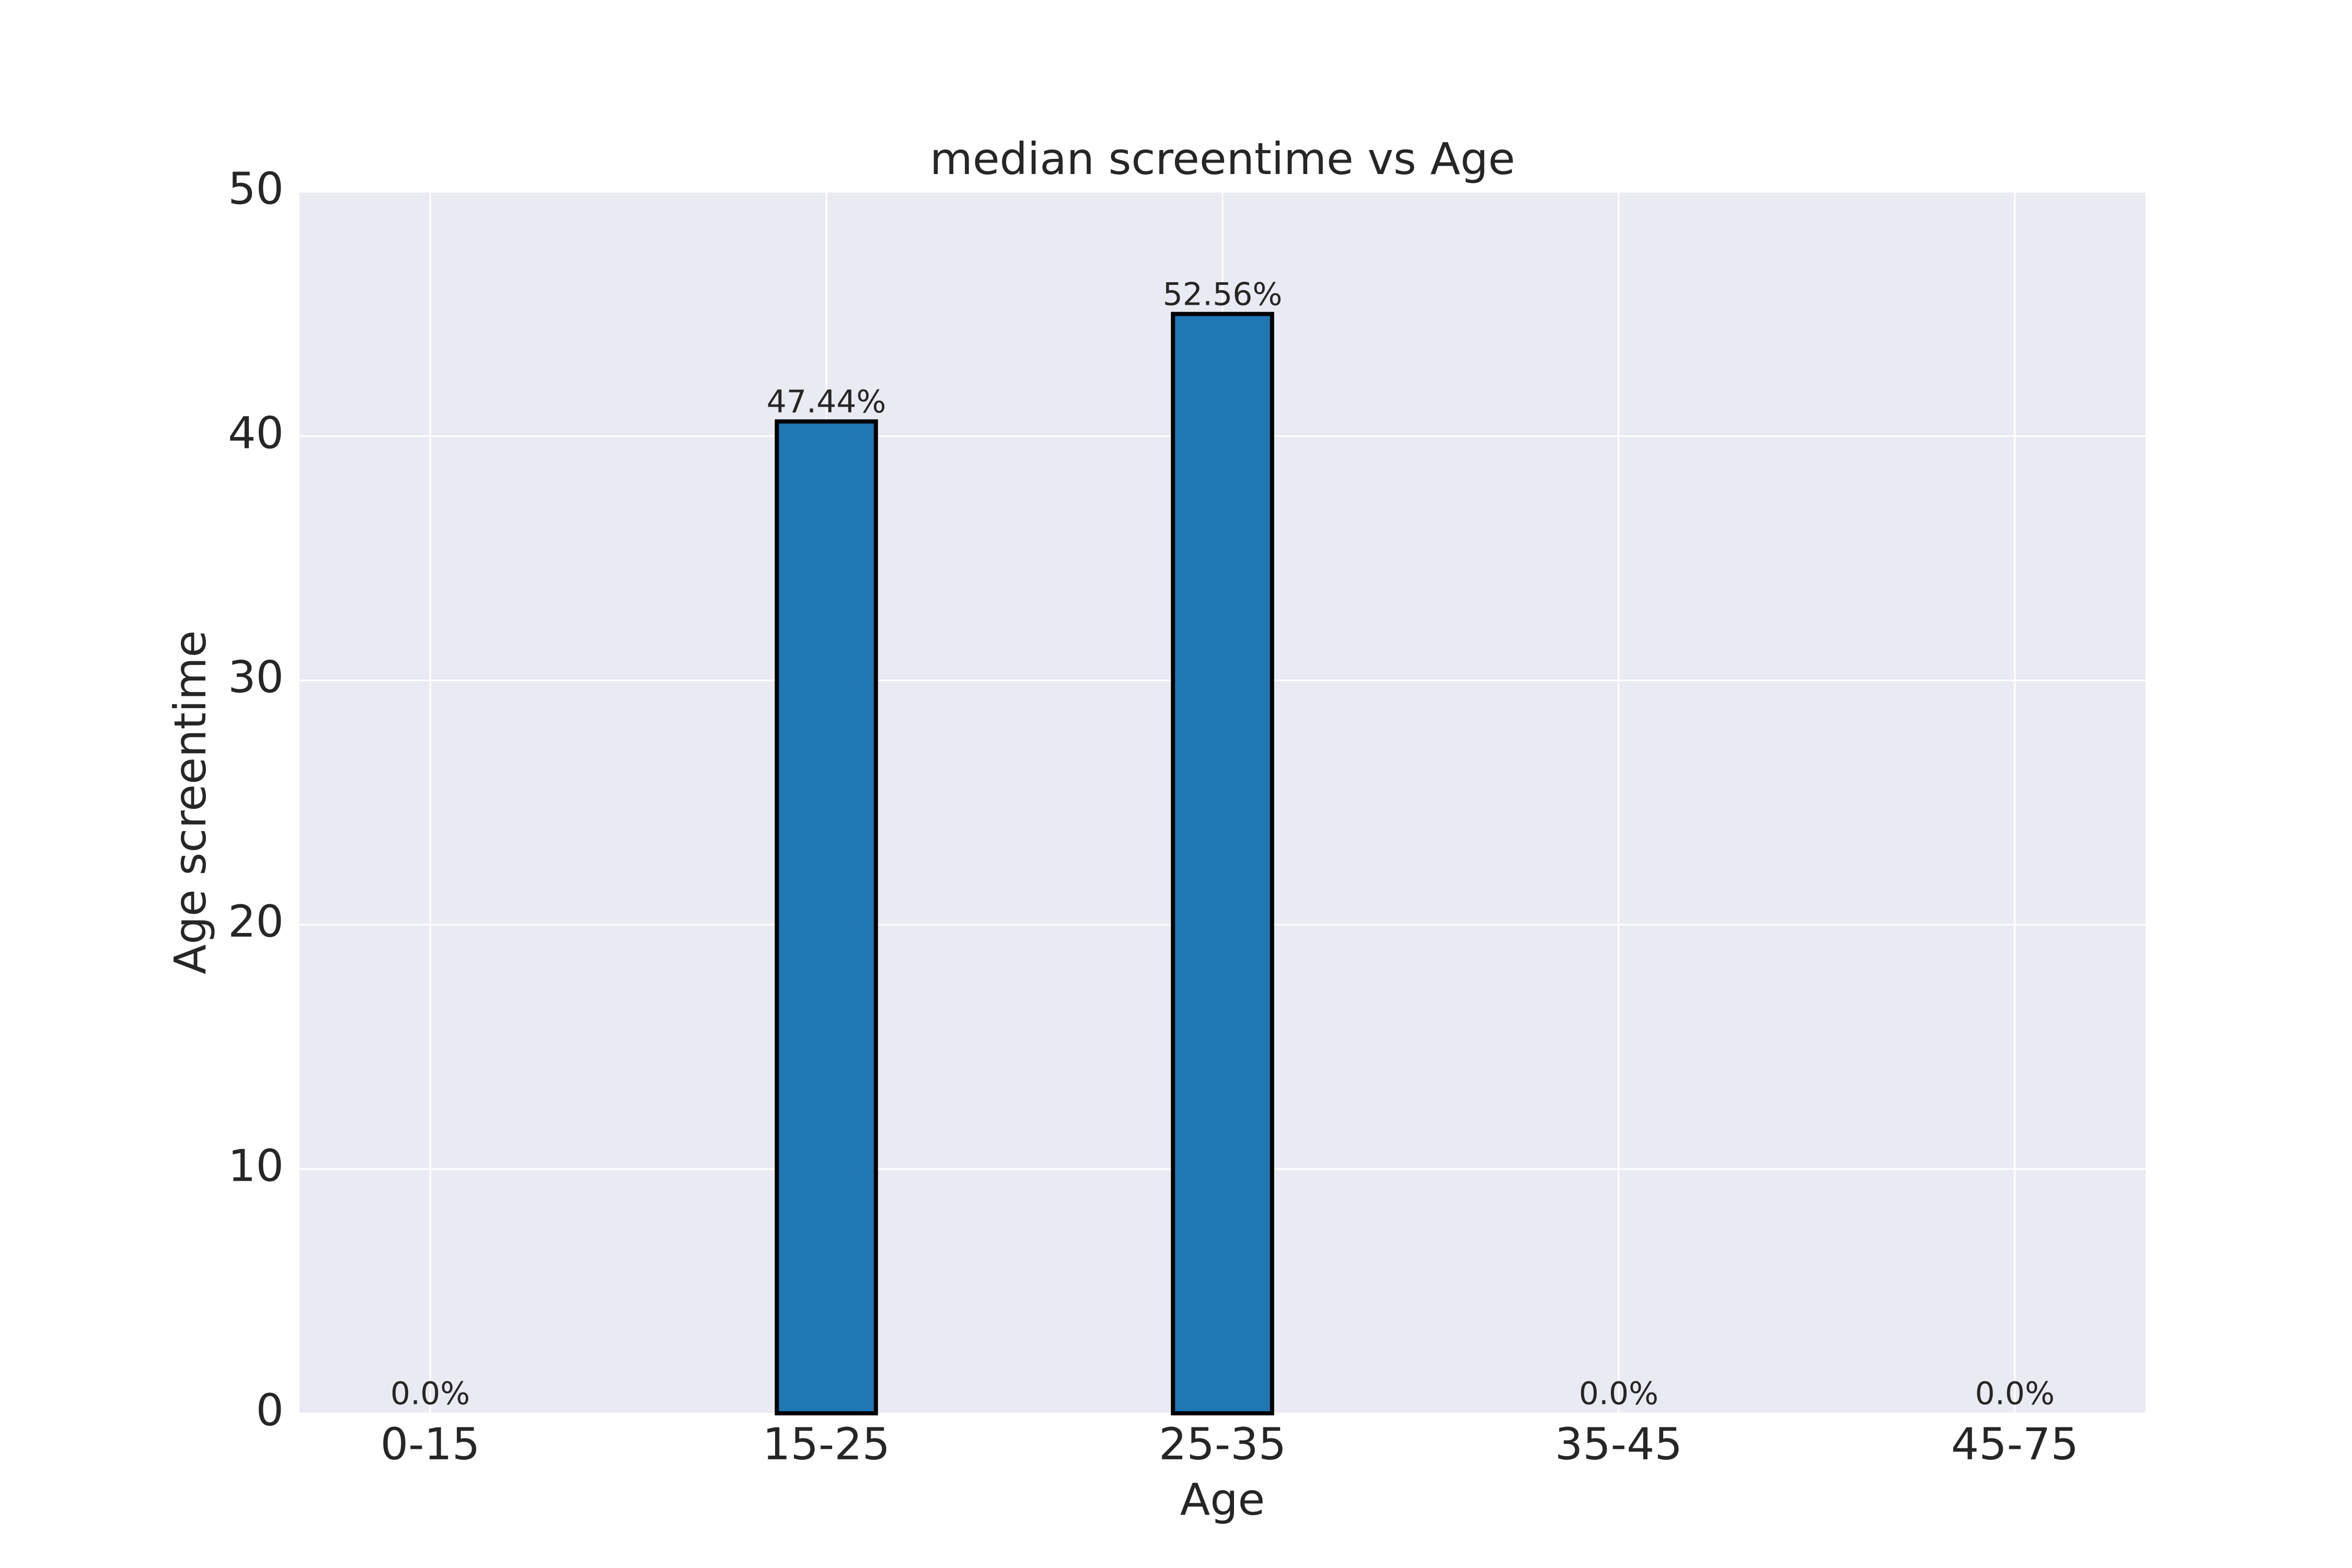 The height and width of the screenshot is (1568, 2352). Describe the element at coordinates (256, 1166) in the screenshot. I see `y-tick-label: 10` at that location.